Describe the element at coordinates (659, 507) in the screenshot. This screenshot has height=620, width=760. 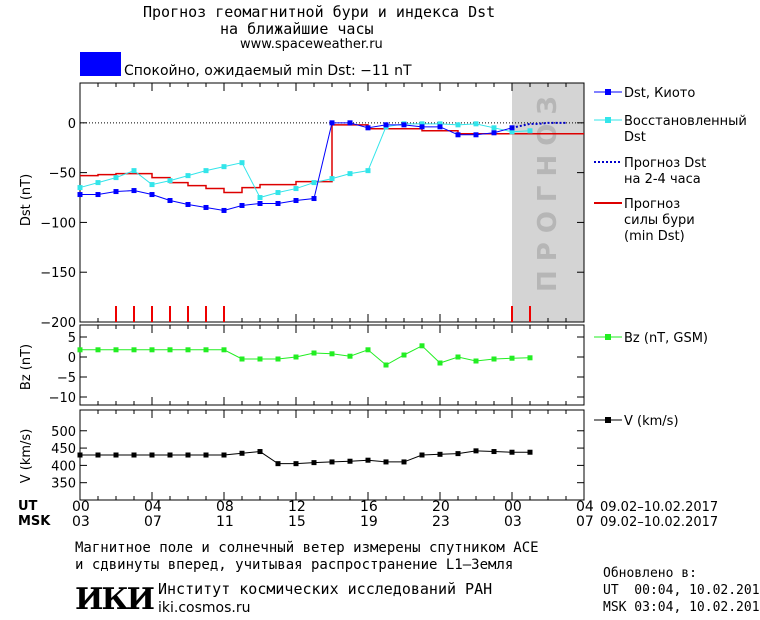
I see `date-range-ut: 09.02–10.02.2017` at that location.